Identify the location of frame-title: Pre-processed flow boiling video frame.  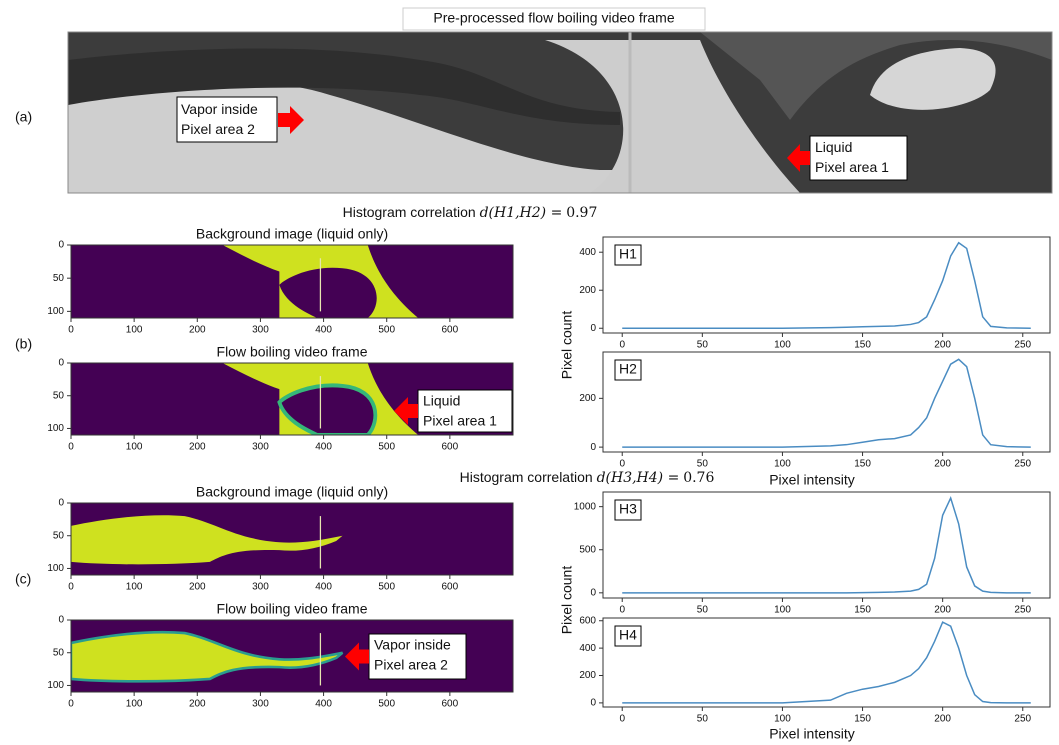
(553, 18).